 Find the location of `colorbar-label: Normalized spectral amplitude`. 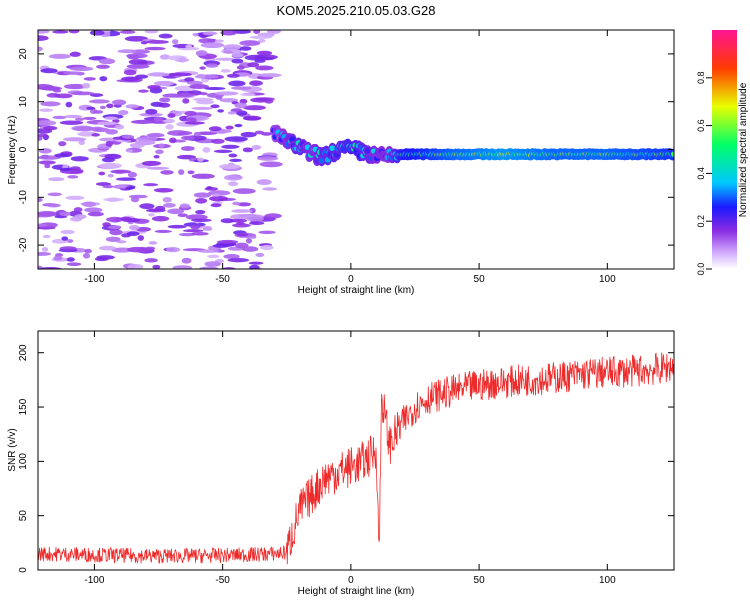

colorbar-label: Normalized spectral amplitude is located at coordinates (743, 149).